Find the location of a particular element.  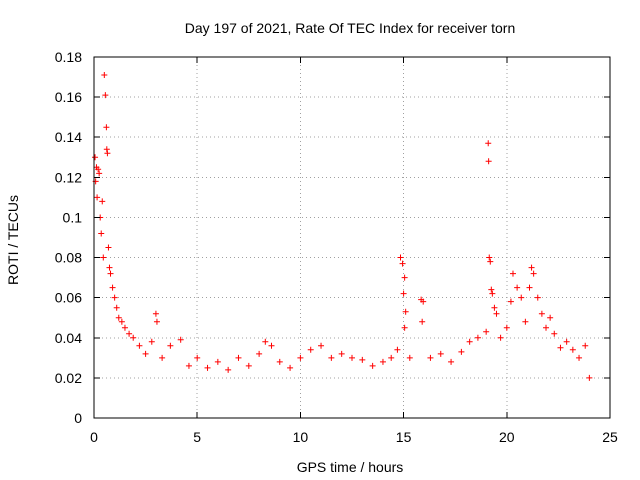

y-tick-label: 0.18 is located at coordinates (68, 57).